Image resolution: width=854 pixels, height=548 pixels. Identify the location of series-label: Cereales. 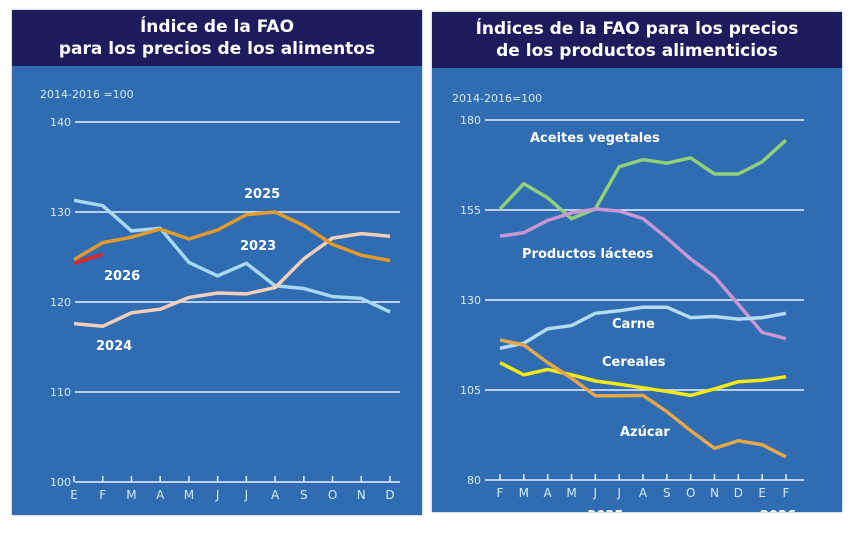
(634, 362).